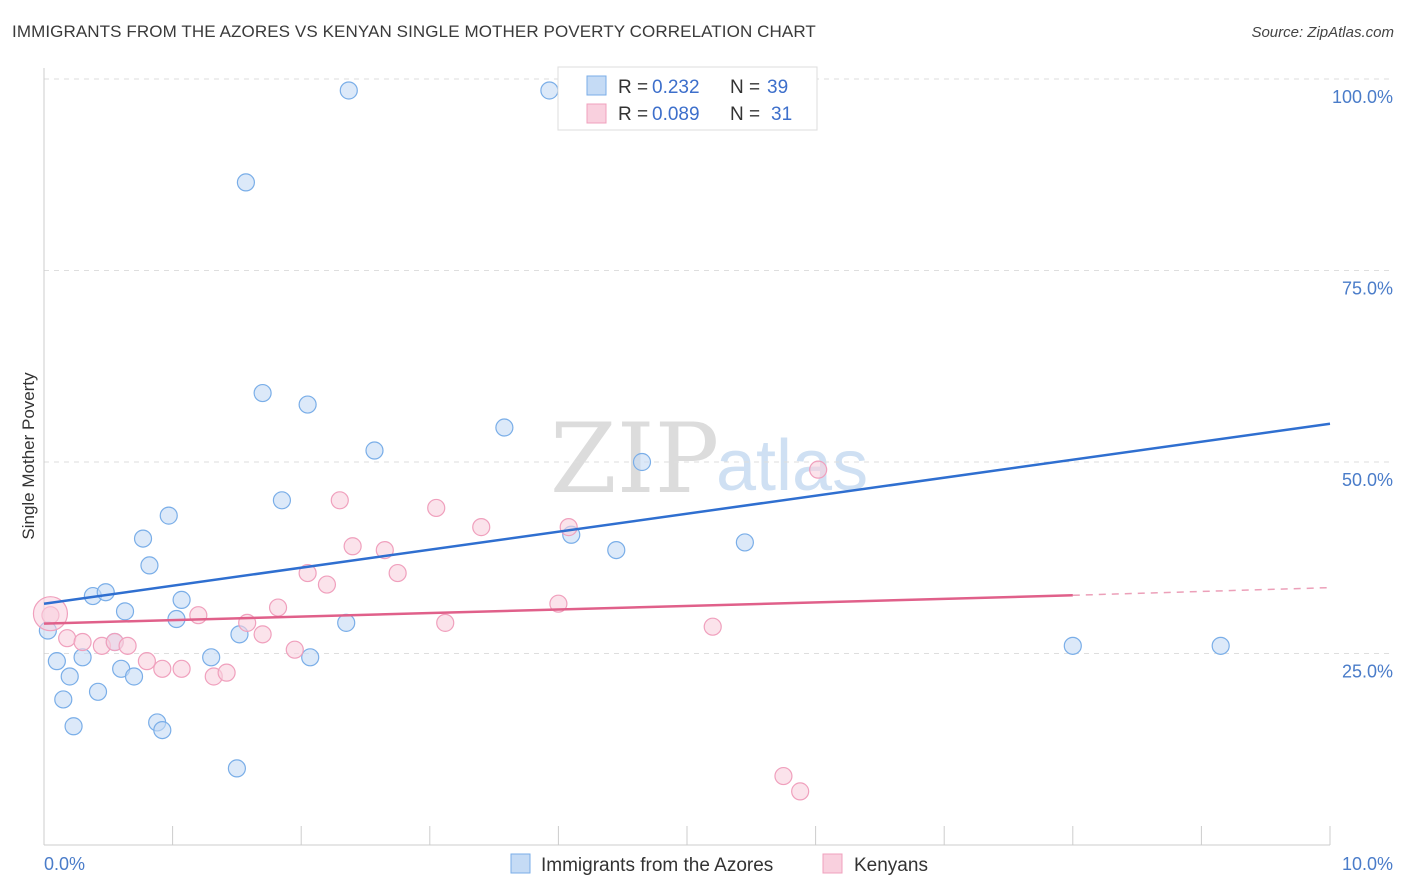  What do you see at coordinates (1367, 289) in the screenshot?
I see `y-tick-label-75: 75.0%` at bounding box center [1367, 289].